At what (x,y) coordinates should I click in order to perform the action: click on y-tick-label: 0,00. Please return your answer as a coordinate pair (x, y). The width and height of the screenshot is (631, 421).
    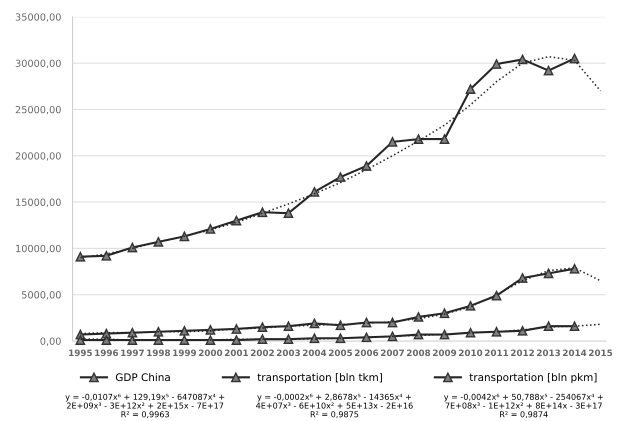
    Looking at the image, I should click on (50, 341).